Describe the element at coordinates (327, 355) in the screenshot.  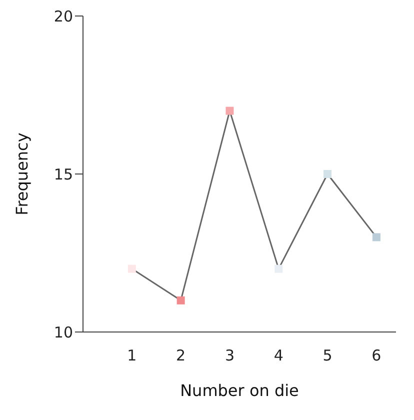
I see `x-tick-label: 5` at that location.